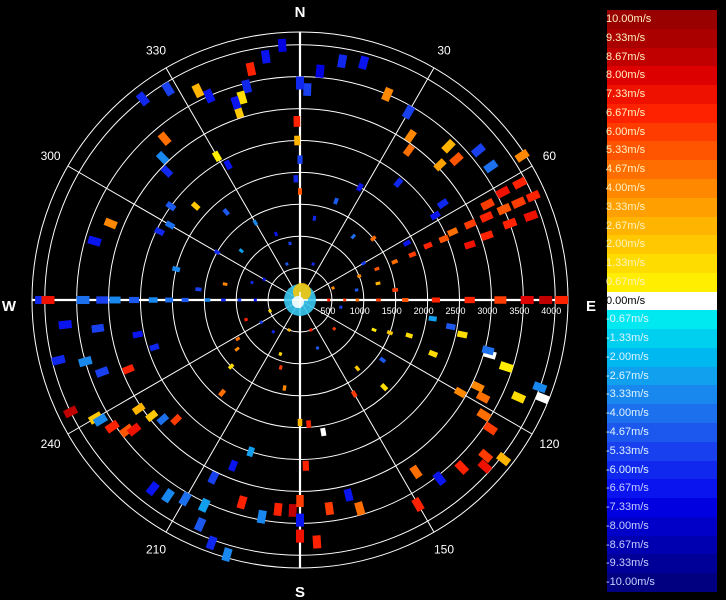 The width and height of the screenshot is (726, 600). Describe the element at coordinates (627, 544) in the screenshot. I see `legend-label: -8.67m/s` at that location.